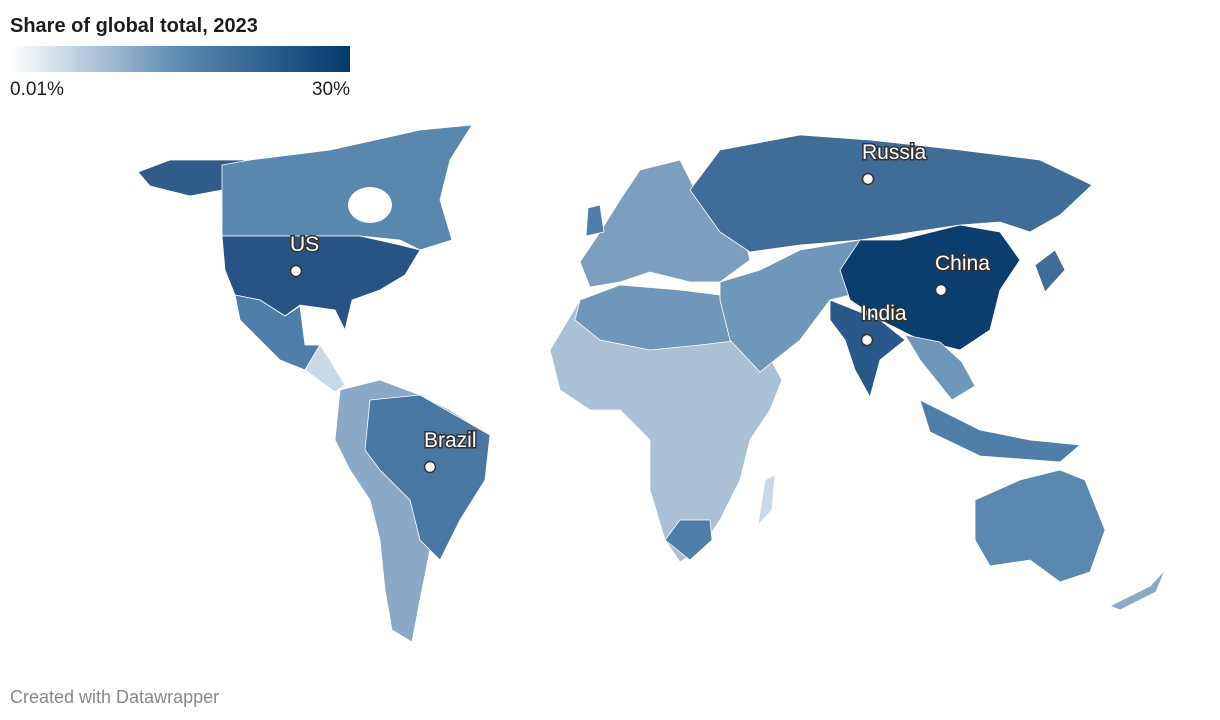  What do you see at coordinates (1137, 590) in the screenshot?
I see `new-zealand` at bounding box center [1137, 590].